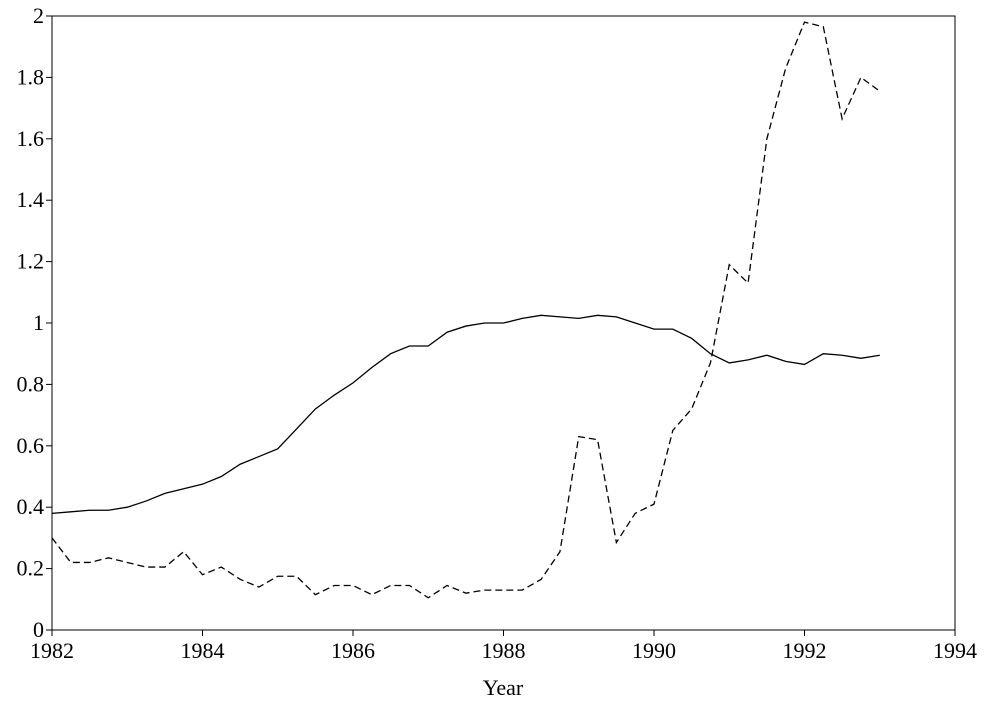  Describe the element at coordinates (805, 650) in the screenshot. I see `x-tick-label: 1992` at that location.